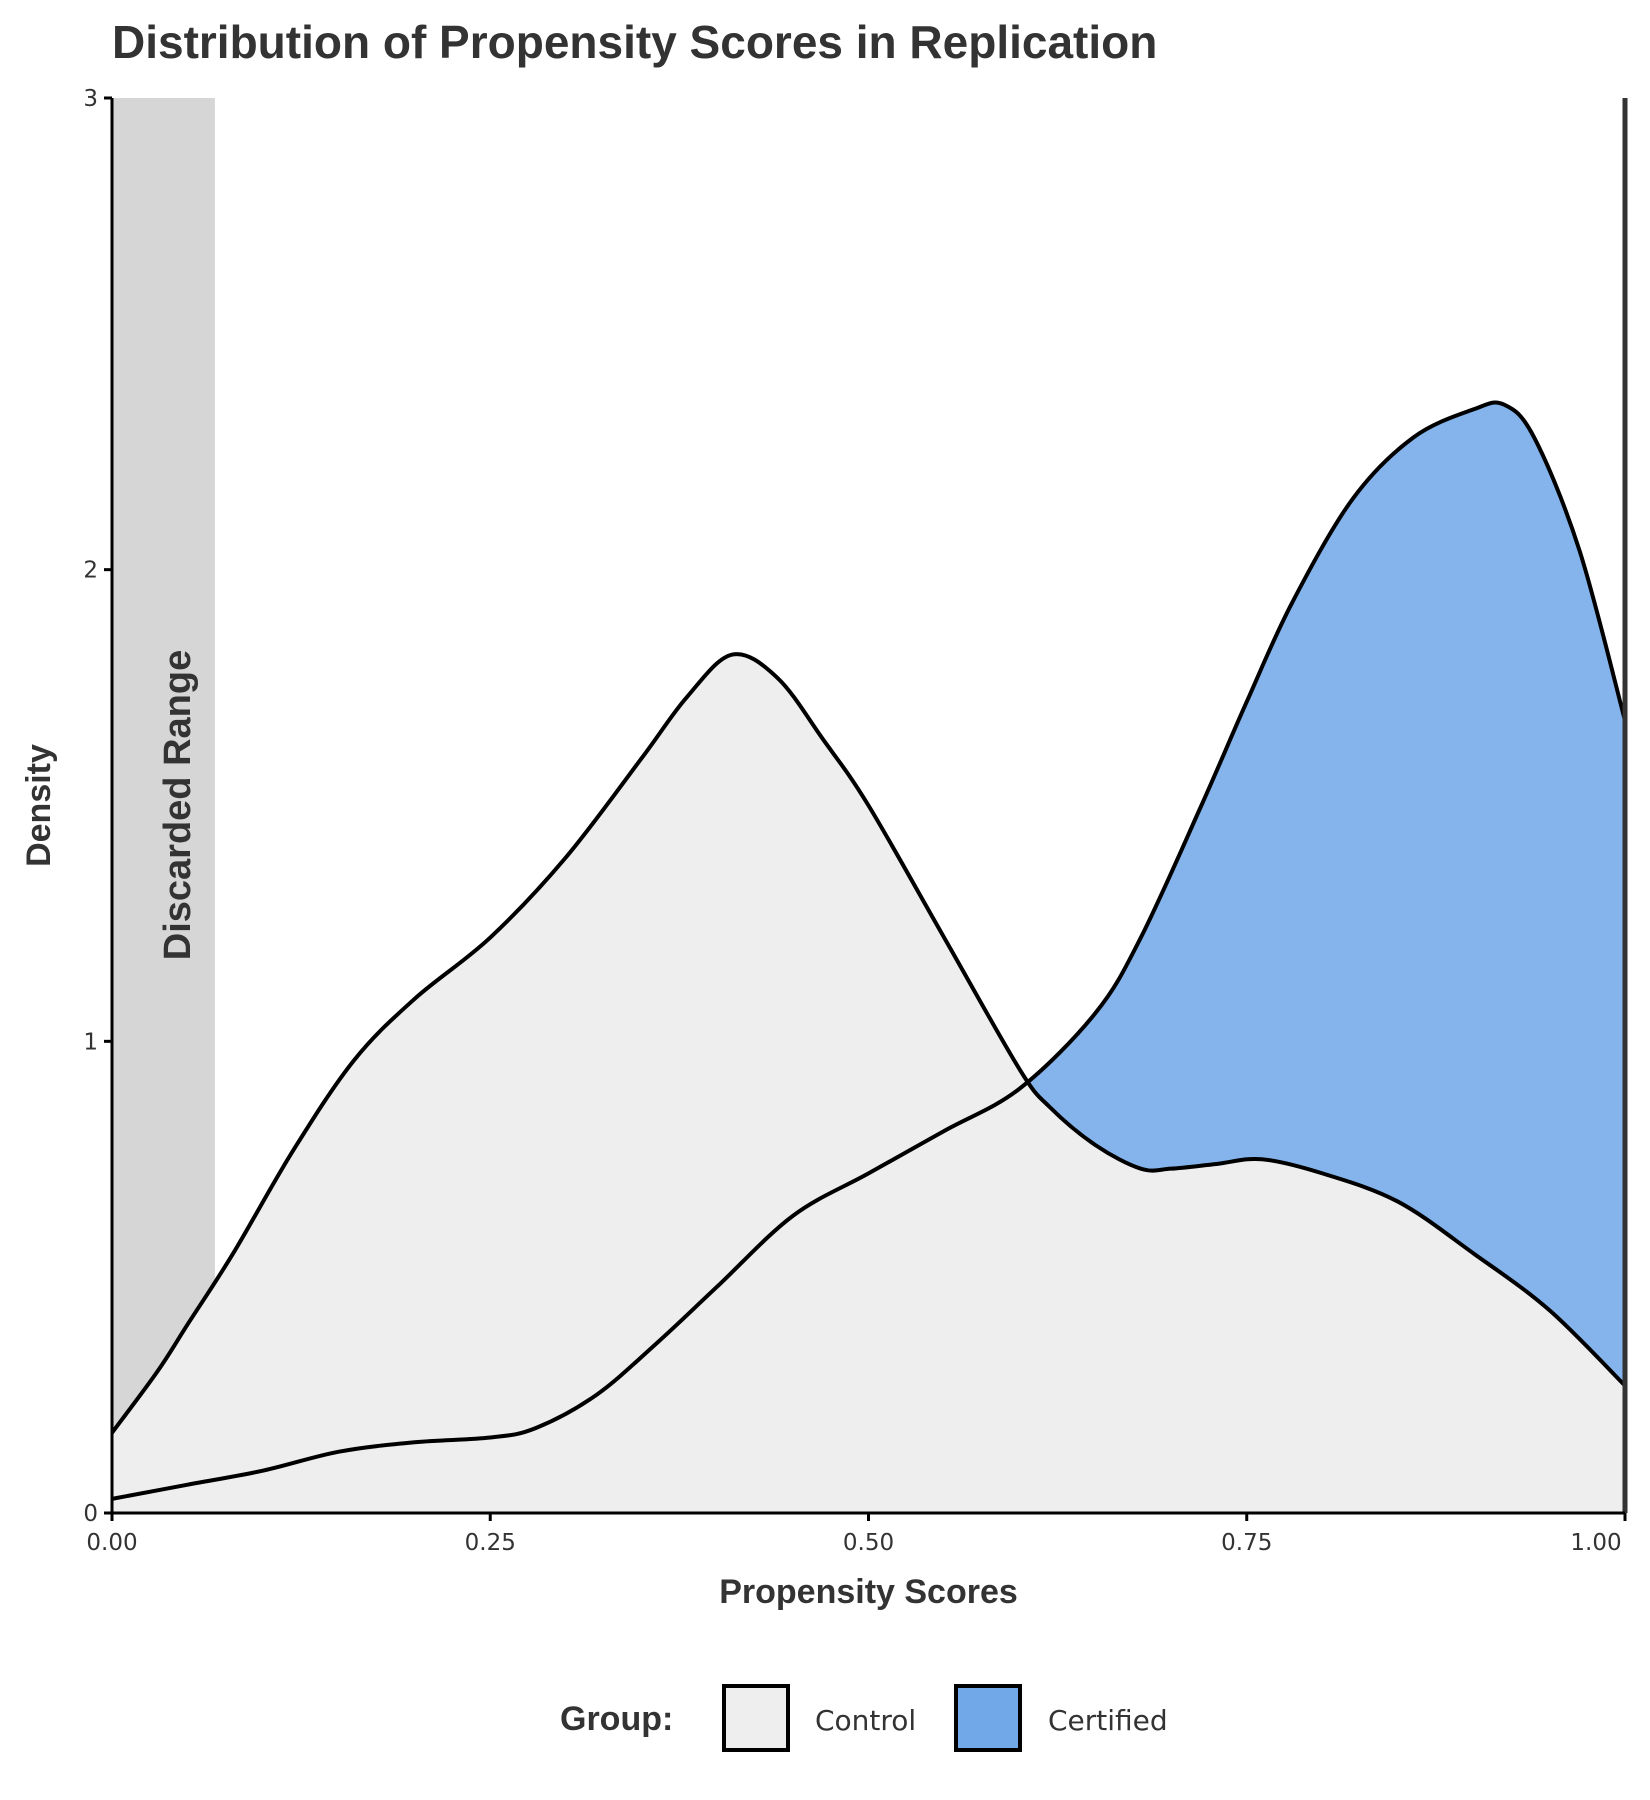 This screenshot has width=1650, height=1800. What do you see at coordinates (111, 1543) in the screenshot?
I see `x-tick-label: 0.00` at bounding box center [111, 1543].